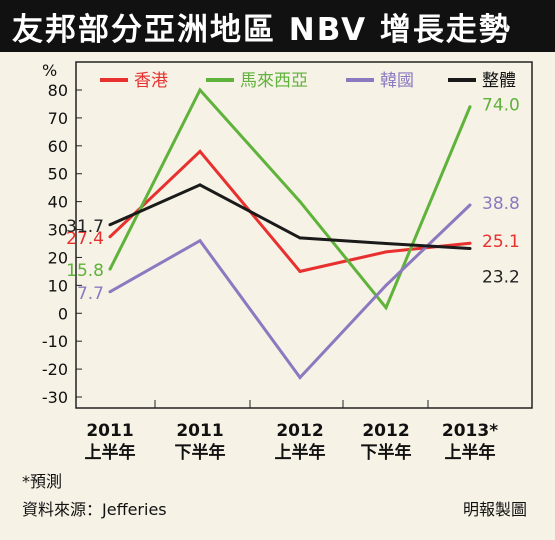 Image resolution: width=555 pixels, height=540 pixels. Describe the element at coordinates (85, 271) in the screenshot. I see `data-label: 15.8` at that location.